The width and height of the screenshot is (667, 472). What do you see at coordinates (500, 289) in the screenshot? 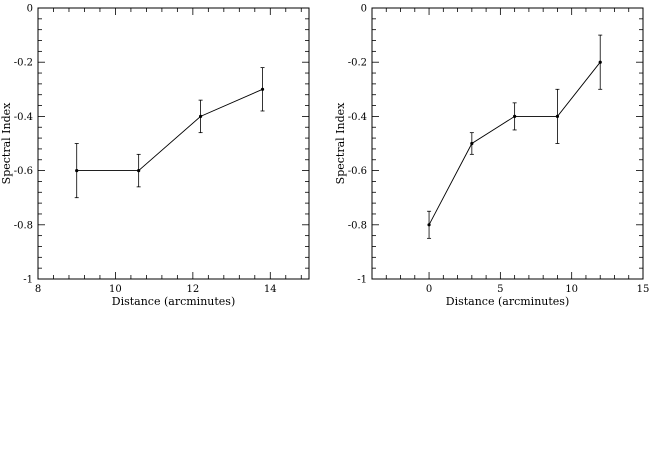
I see `x-tick-label: 5` at bounding box center [500, 289].